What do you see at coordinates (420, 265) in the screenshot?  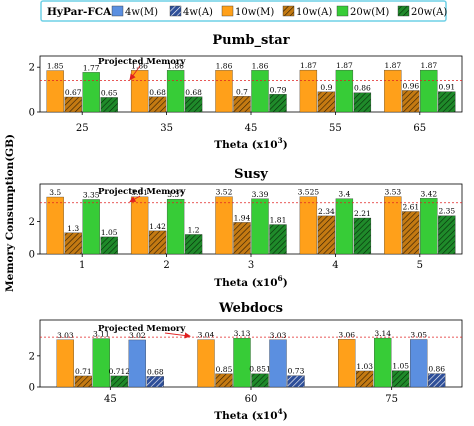 I see `x-tick-label: 5` at bounding box center [420, 265].